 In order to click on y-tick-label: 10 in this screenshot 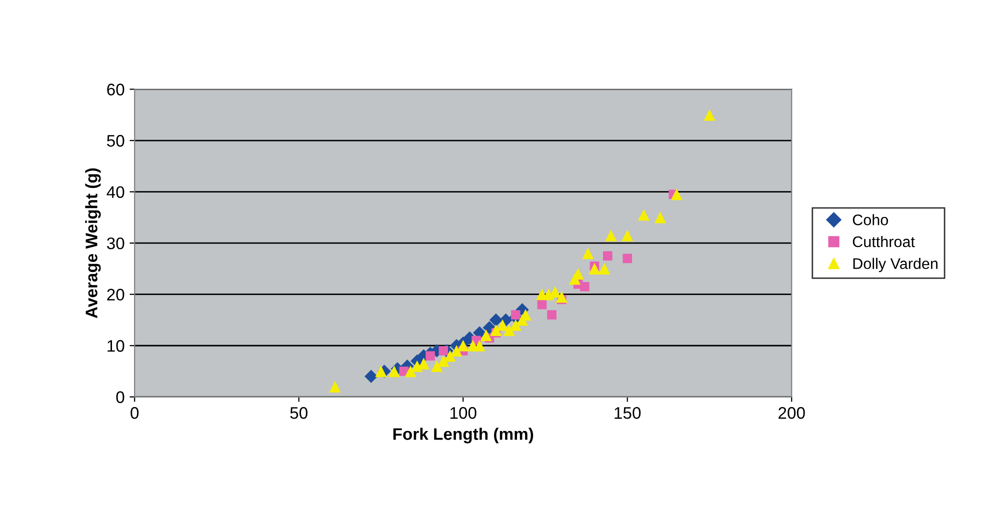, I will do `click(116, 346)`.